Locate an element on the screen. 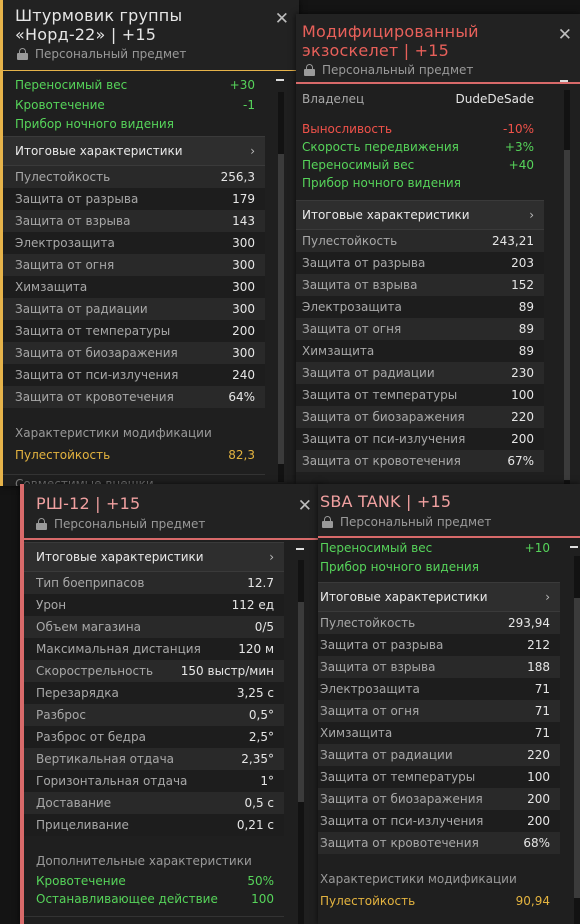 Image resolution: width=580 pixels, height=924 pixels. extra-stat-row: Останавливающее действие 100 is located at coordinates (155, 899).